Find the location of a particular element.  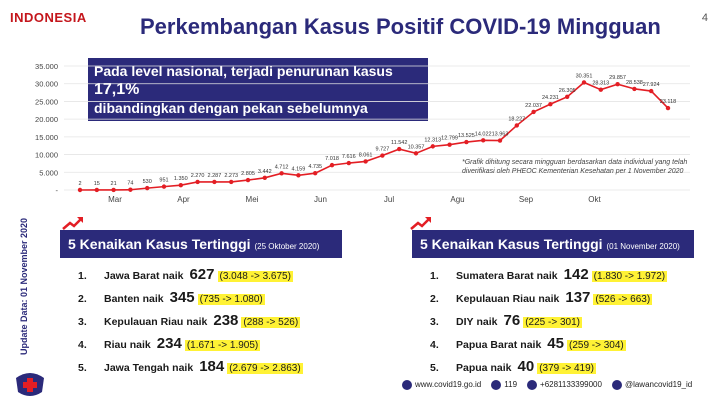

social-media-icon is located at coordinates (616, 385).